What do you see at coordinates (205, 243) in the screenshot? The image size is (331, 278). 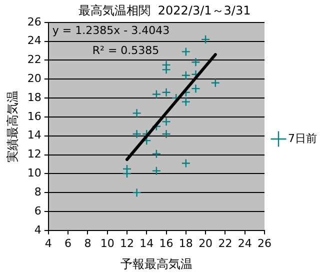 I see `x-tick-label: 20` at bounding box center [205, 243].